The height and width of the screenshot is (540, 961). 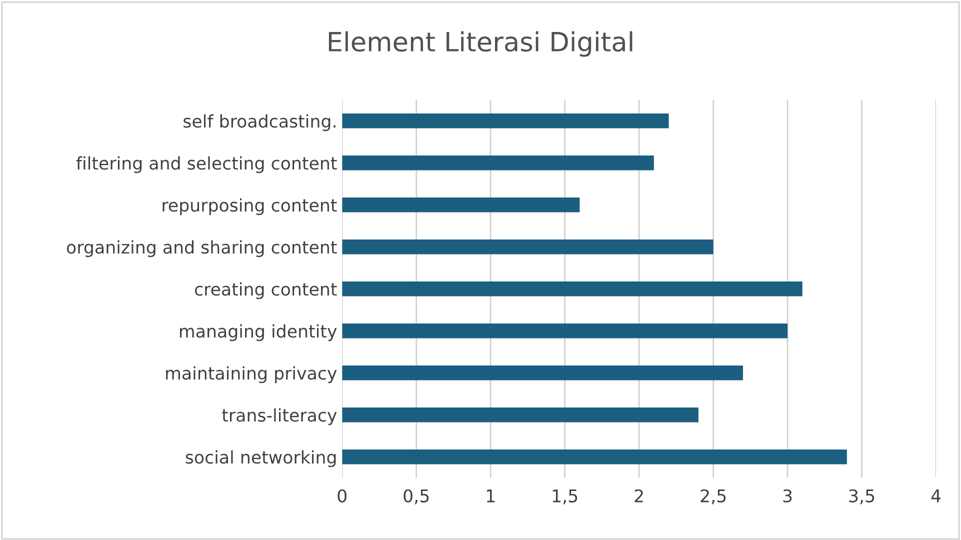 What do you see at coordinates (261, 459) in the screenshot?
I see `y-tick-label: social networking` at bounding box center [261, 459].